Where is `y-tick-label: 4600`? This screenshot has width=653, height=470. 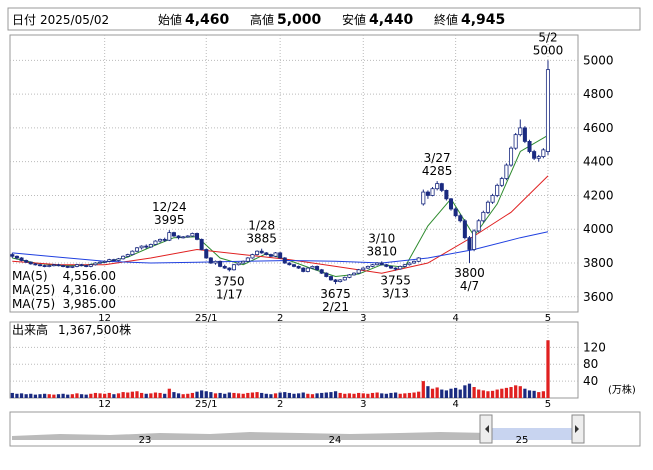 y-tick-label: 4600 is located at coordinates (598, 128).